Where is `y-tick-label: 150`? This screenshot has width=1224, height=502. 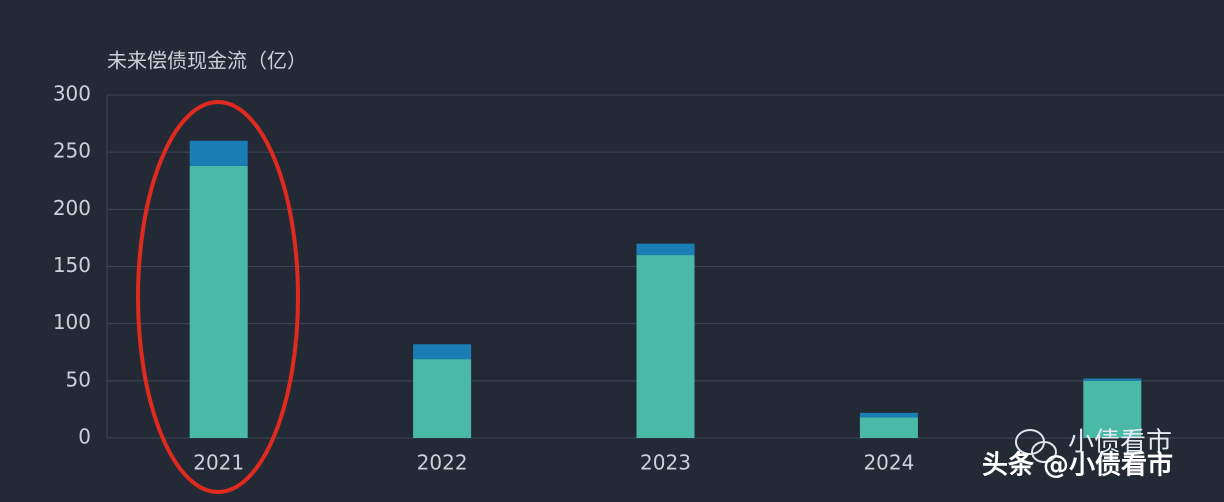 y-tick-label: 150 is located at coordinates (72, 265).